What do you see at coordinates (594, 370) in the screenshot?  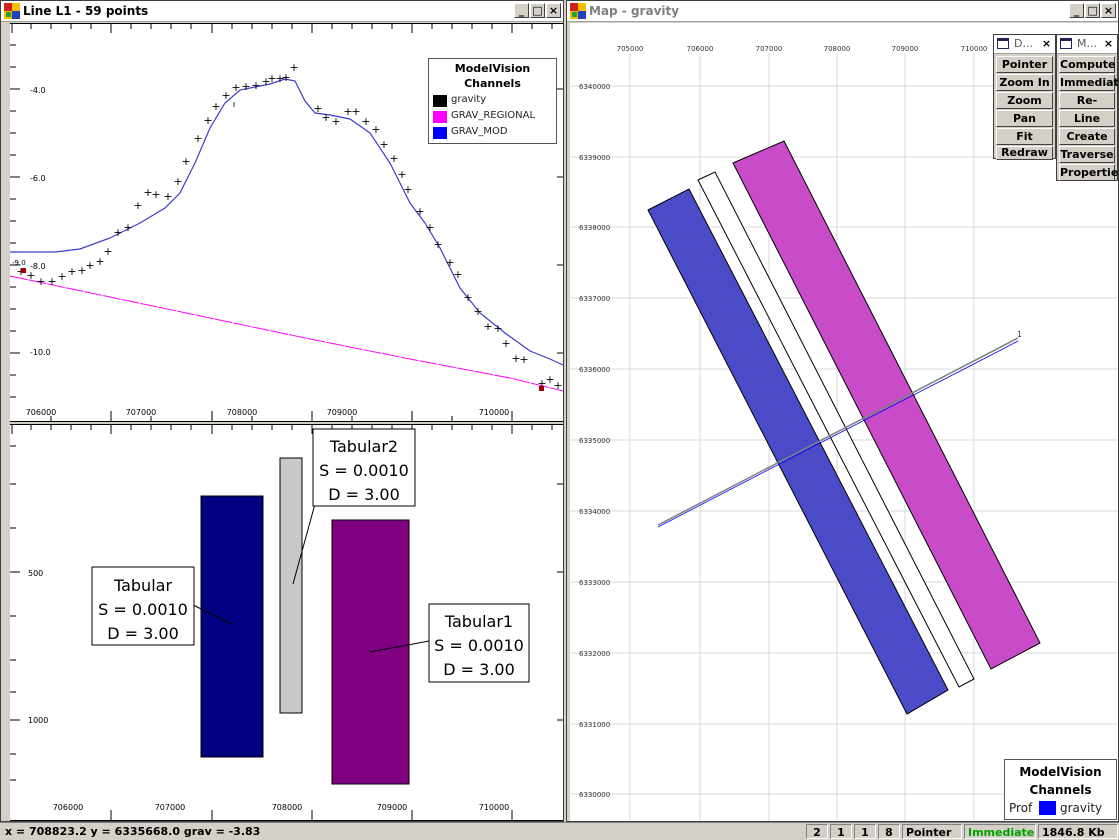 I see `map-y-tick-label: 6336000` at bounding box center [594, 370].